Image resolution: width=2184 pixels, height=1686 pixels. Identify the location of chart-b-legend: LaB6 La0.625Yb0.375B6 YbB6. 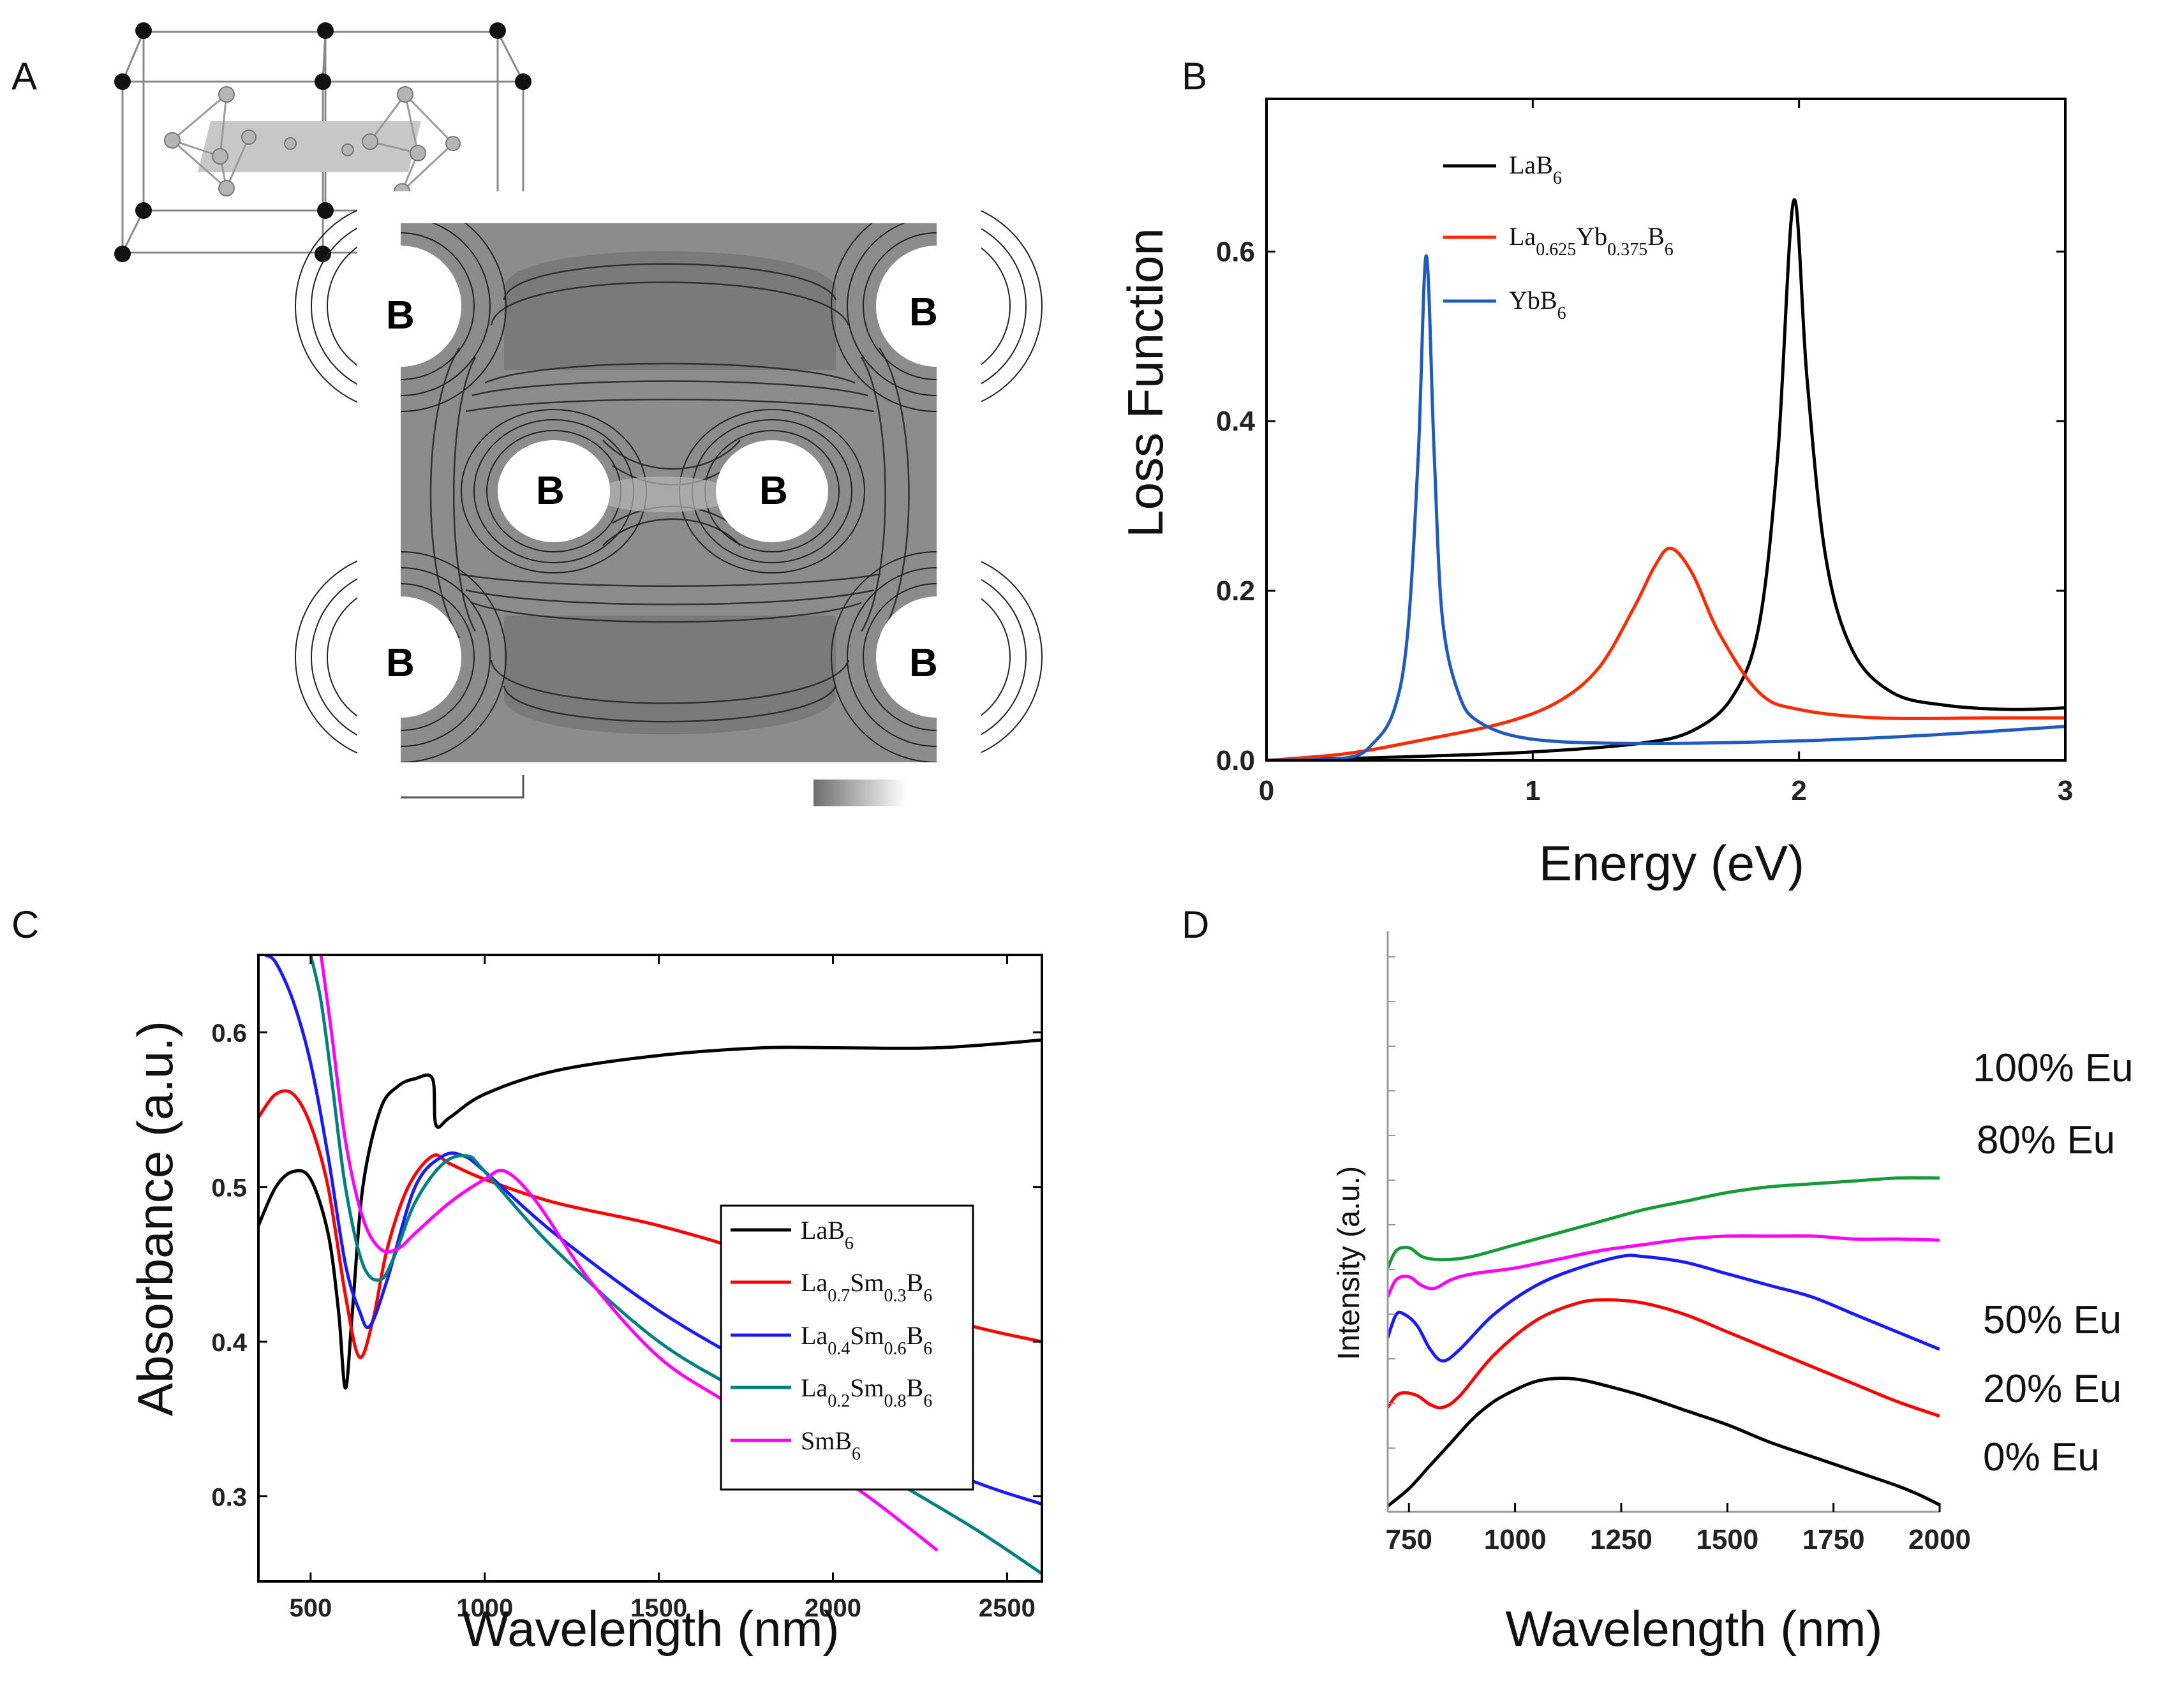
(1558, 237).